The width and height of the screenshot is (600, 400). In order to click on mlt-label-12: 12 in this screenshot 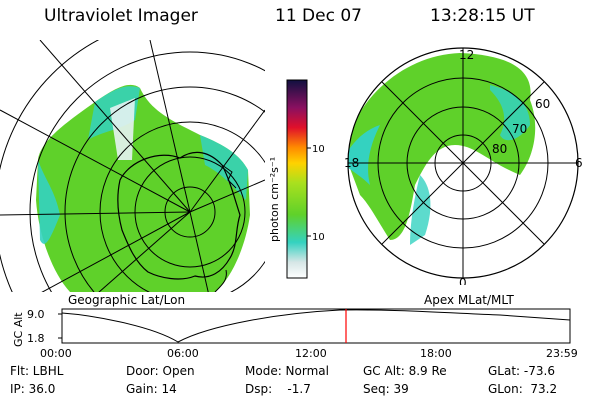, I will do `click(466, 55)`.